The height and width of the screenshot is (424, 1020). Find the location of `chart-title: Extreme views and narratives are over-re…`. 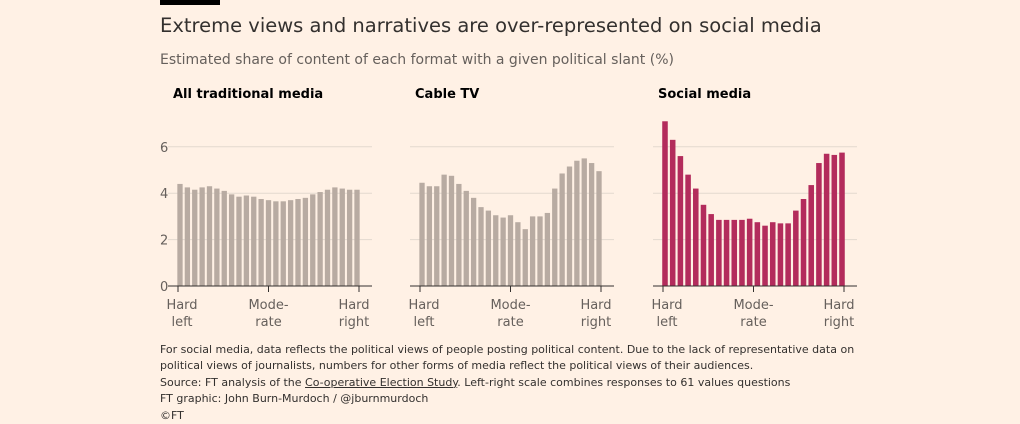

chart-title: Extreme views and narratives are over-re… is located at coordinates (491, 25).